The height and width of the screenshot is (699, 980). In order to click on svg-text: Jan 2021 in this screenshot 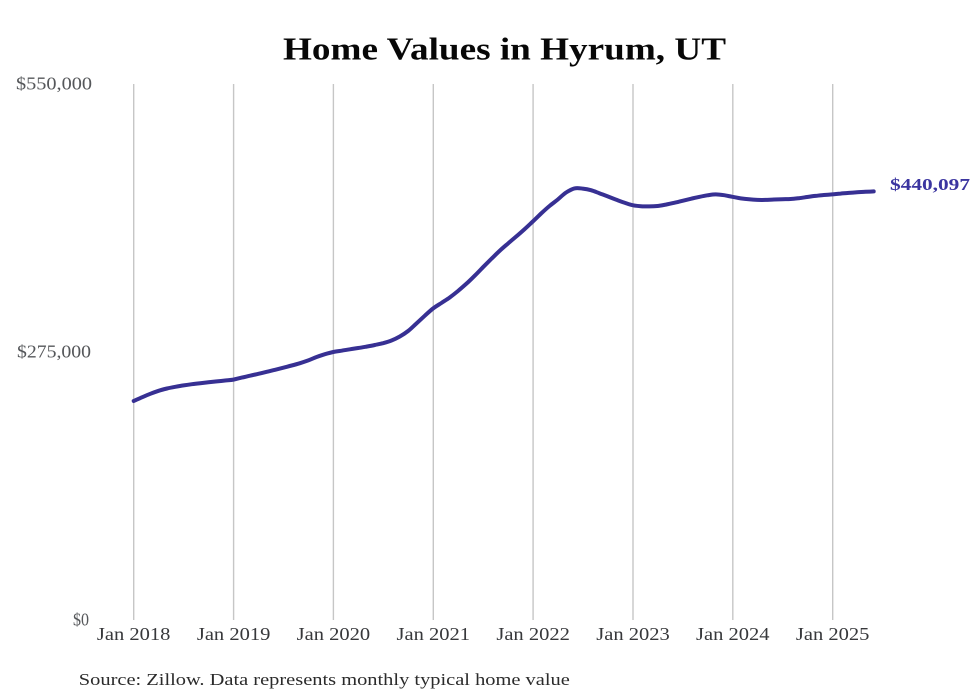, I will do `click(434, 634)`.